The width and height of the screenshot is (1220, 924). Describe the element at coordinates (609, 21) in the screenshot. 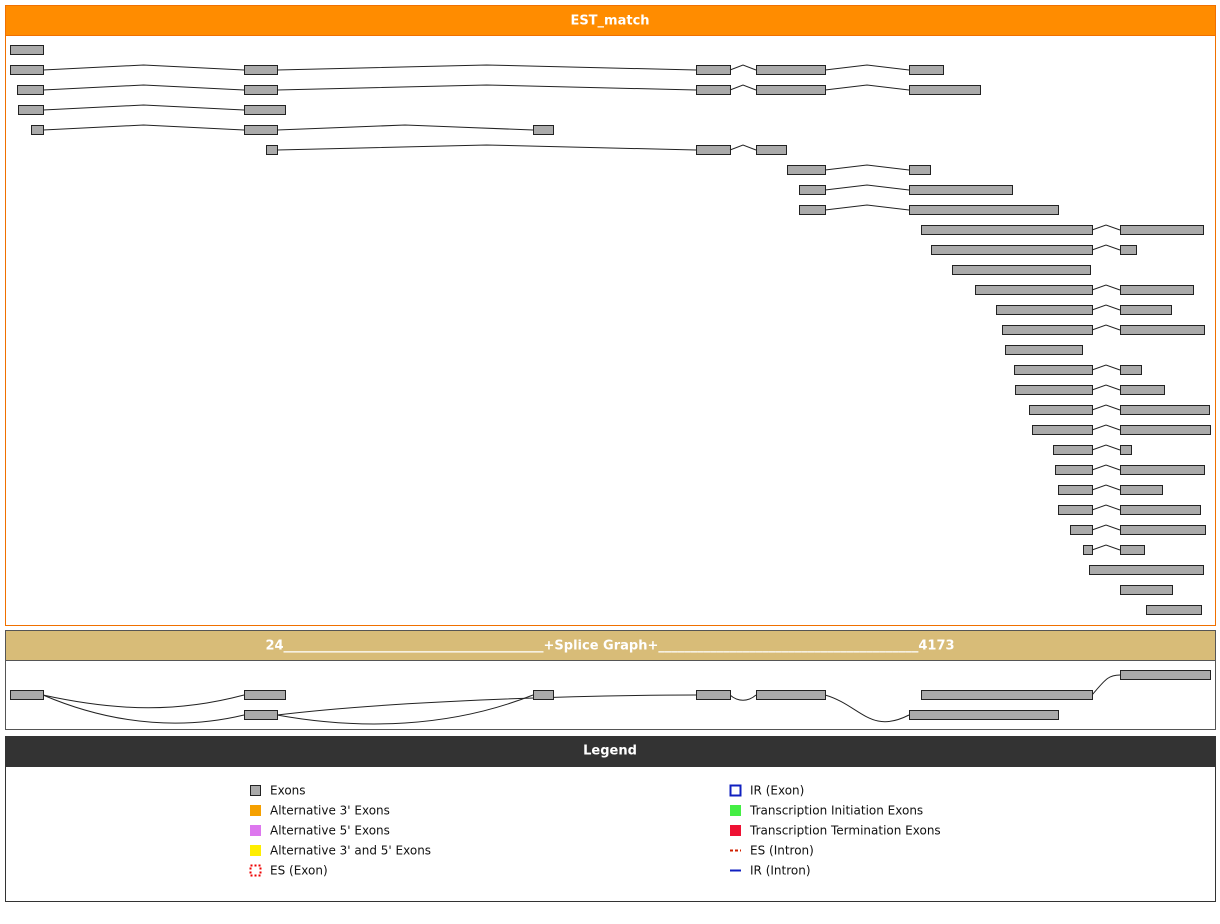

I see `est-title: EST_match` at that location.